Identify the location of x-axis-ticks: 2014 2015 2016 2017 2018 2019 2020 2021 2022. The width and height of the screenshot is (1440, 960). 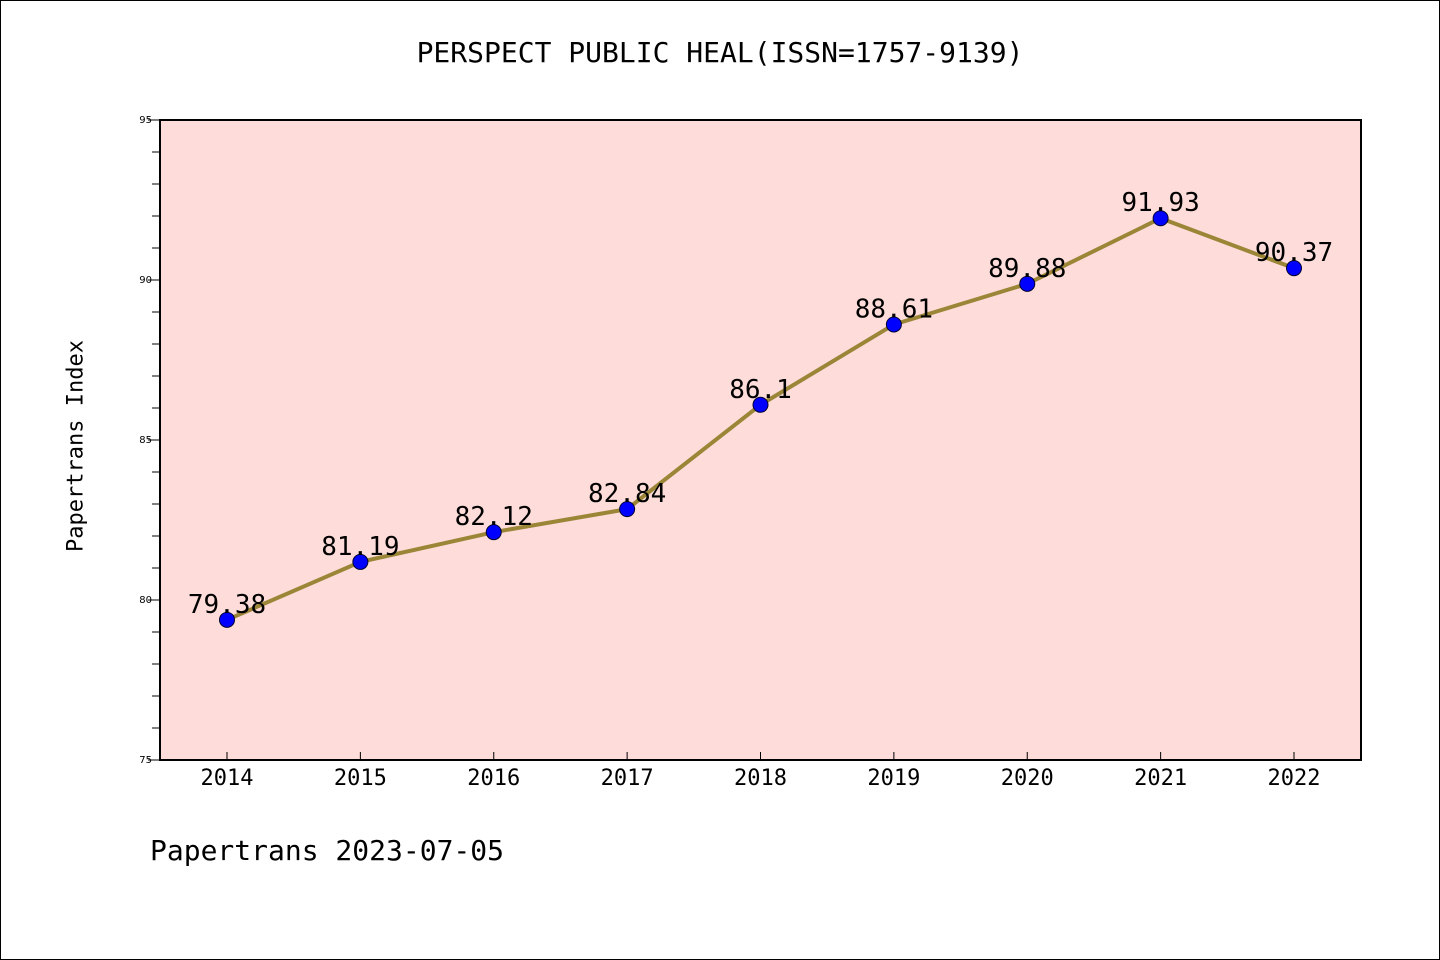
(761, 771).